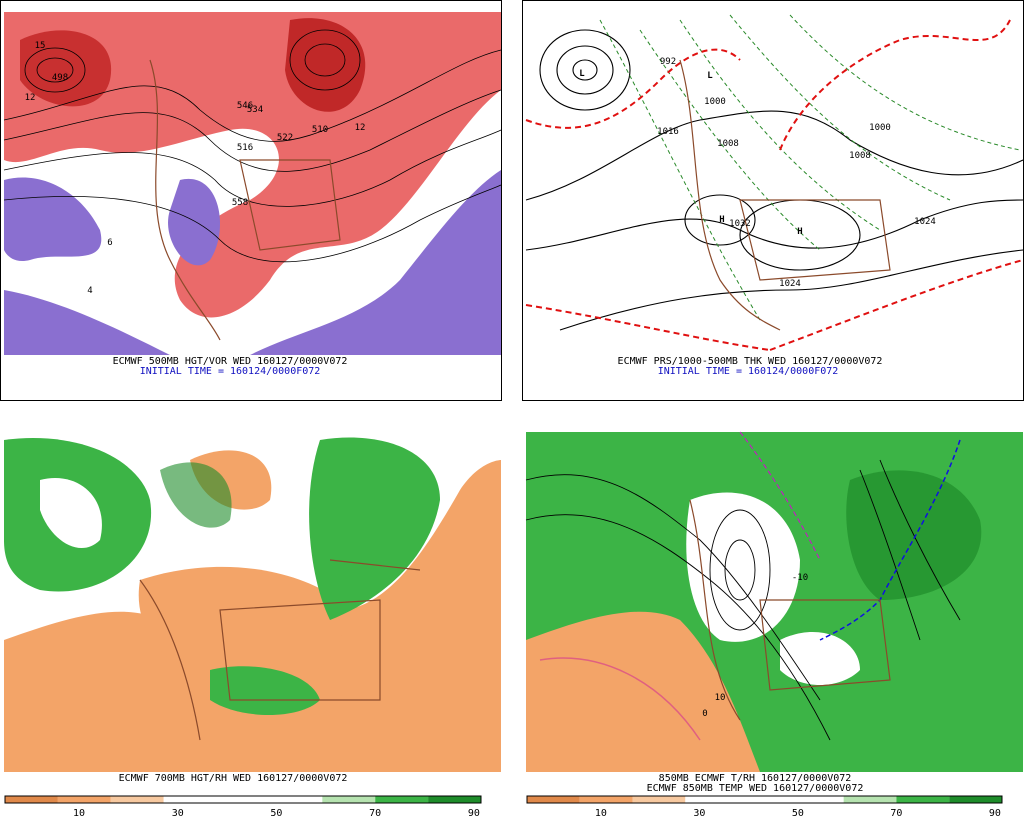 The width and height of the screenshot is (1024, 819). Describe the element at coordinates (740, 224) in the screenshot. I see `contour-label: 1032` at that location.